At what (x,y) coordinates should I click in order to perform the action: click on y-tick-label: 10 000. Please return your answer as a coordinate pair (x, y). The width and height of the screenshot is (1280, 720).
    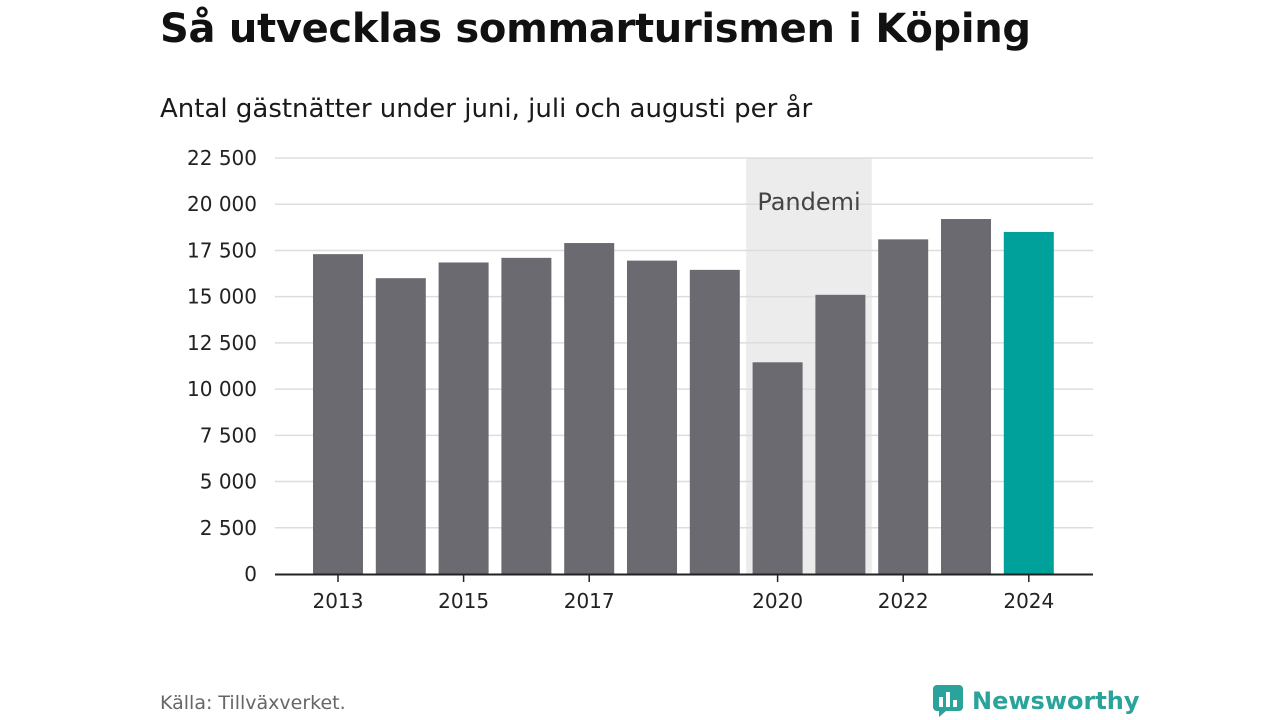
    Looking at the image, I should click on (222, 389).